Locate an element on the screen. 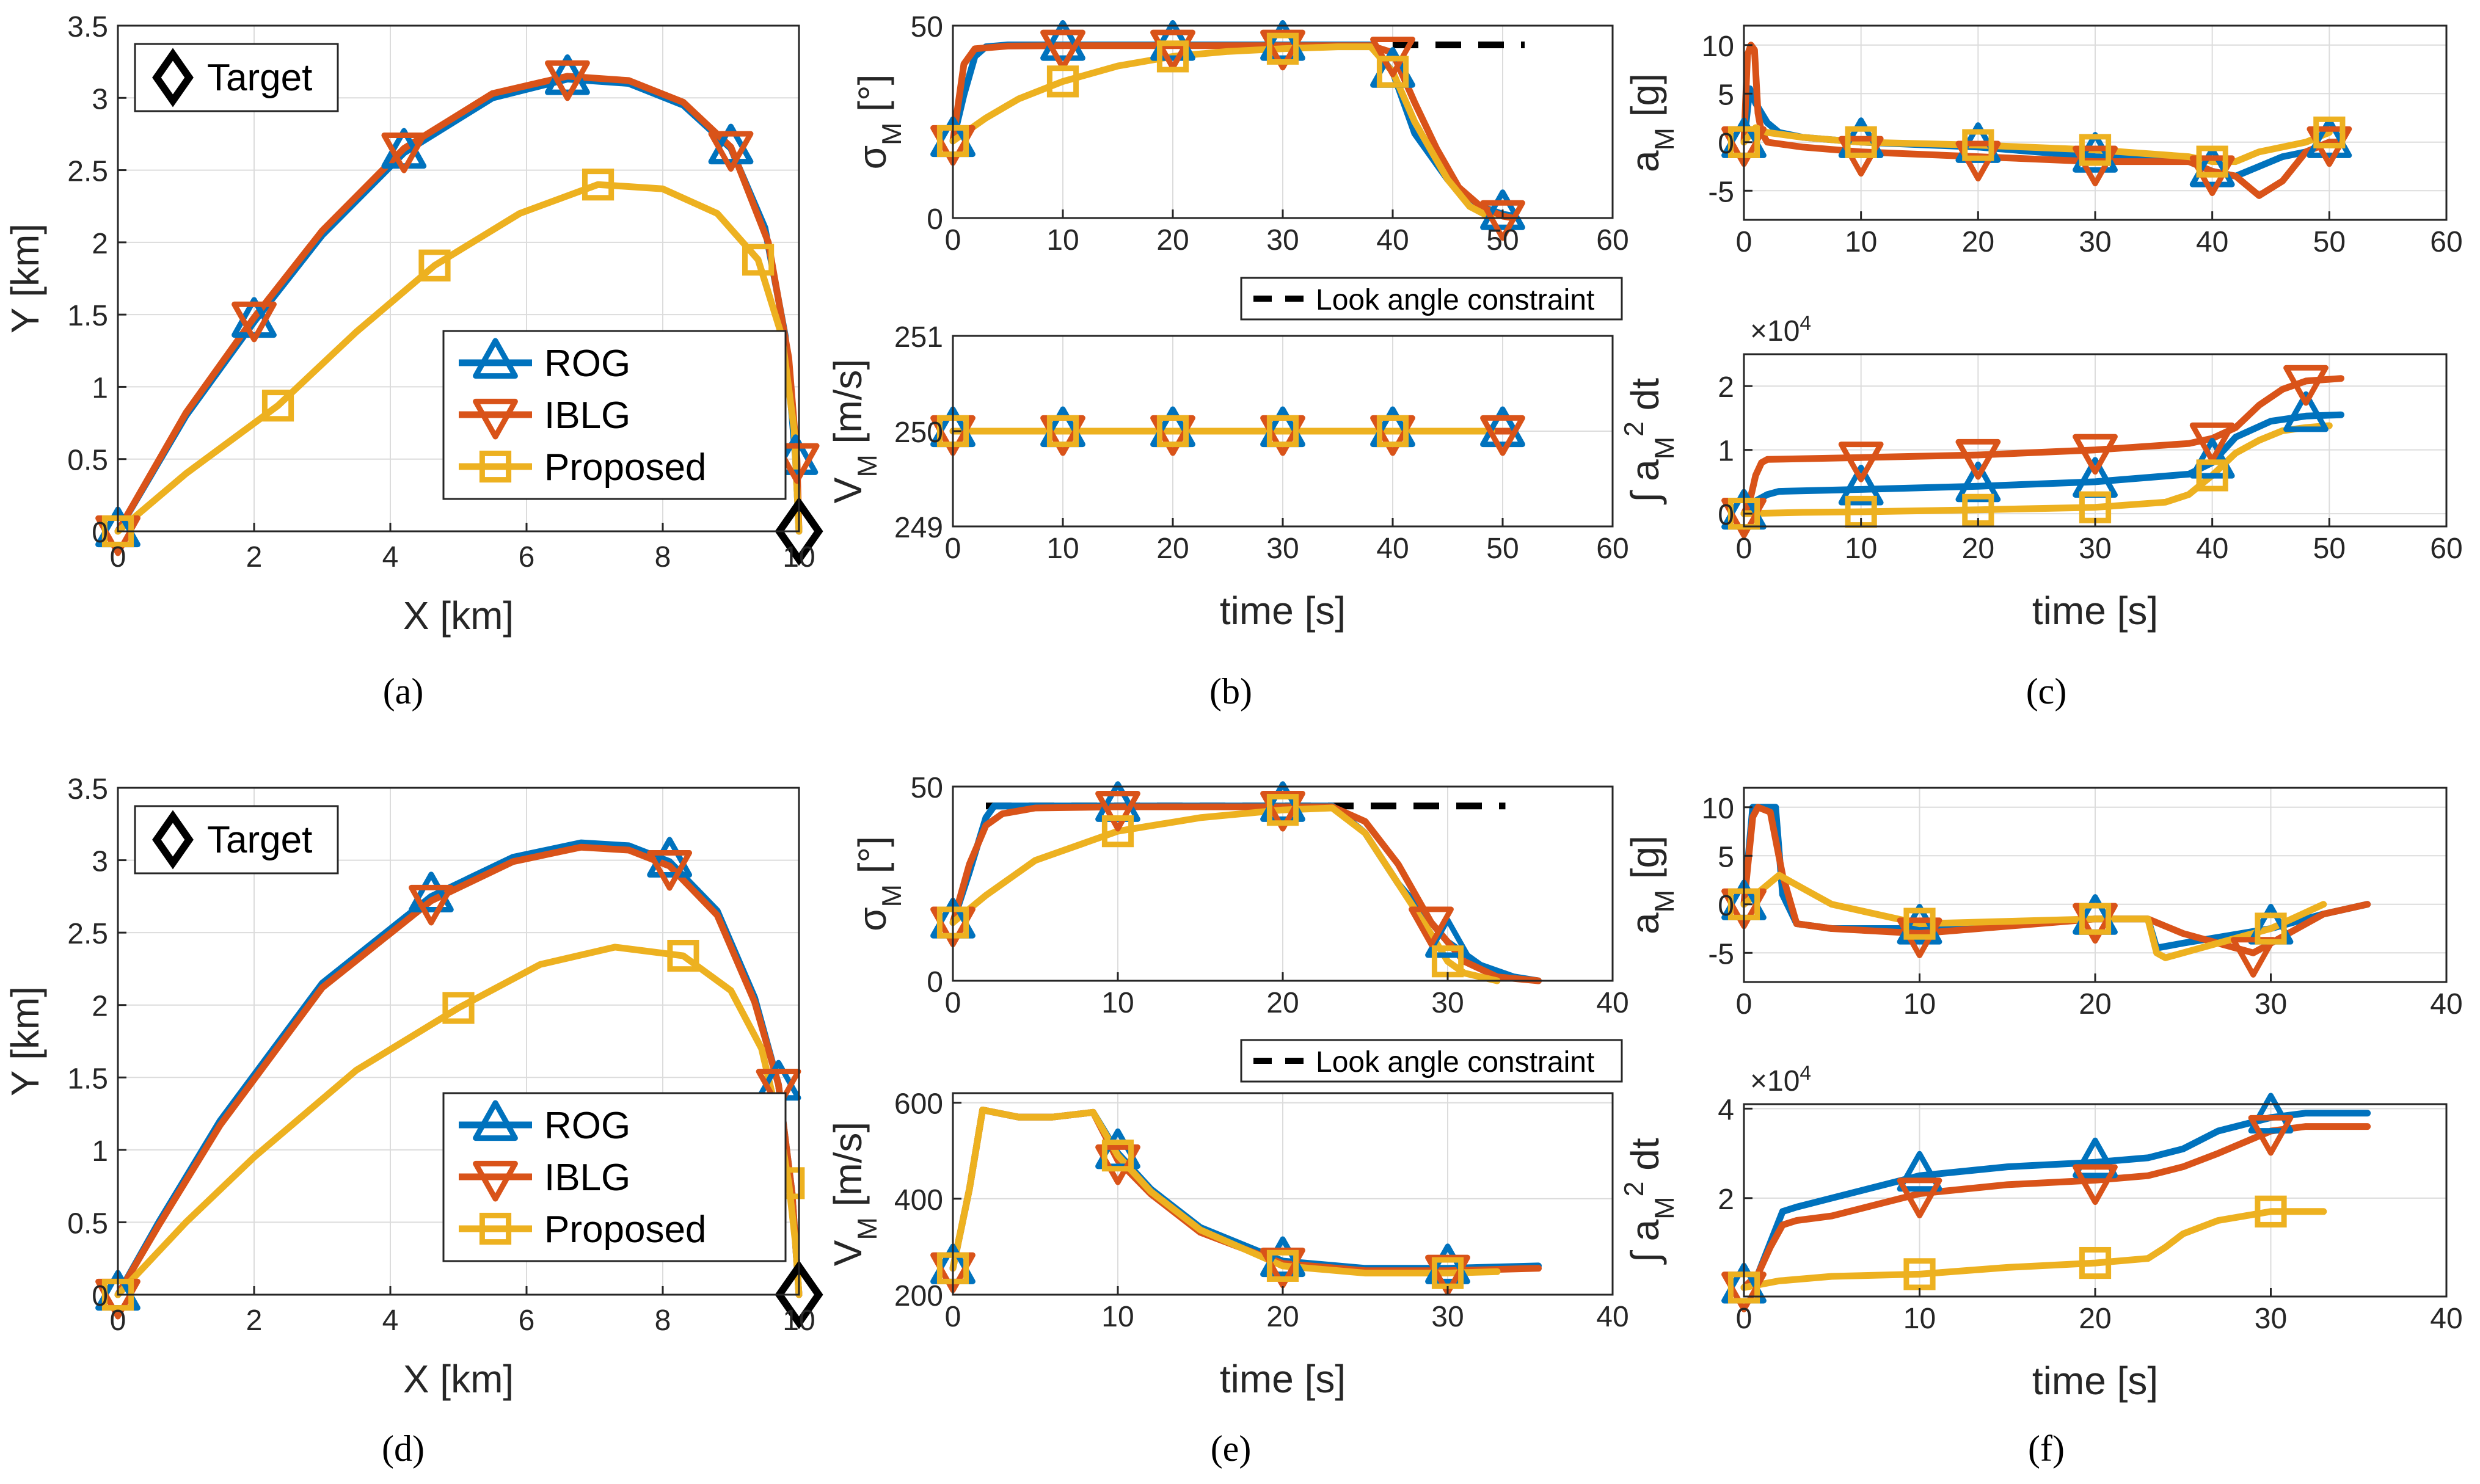 The image size is (2480, 1484). y-axis-label: aM [g] is located at coordinates (1652, 884).